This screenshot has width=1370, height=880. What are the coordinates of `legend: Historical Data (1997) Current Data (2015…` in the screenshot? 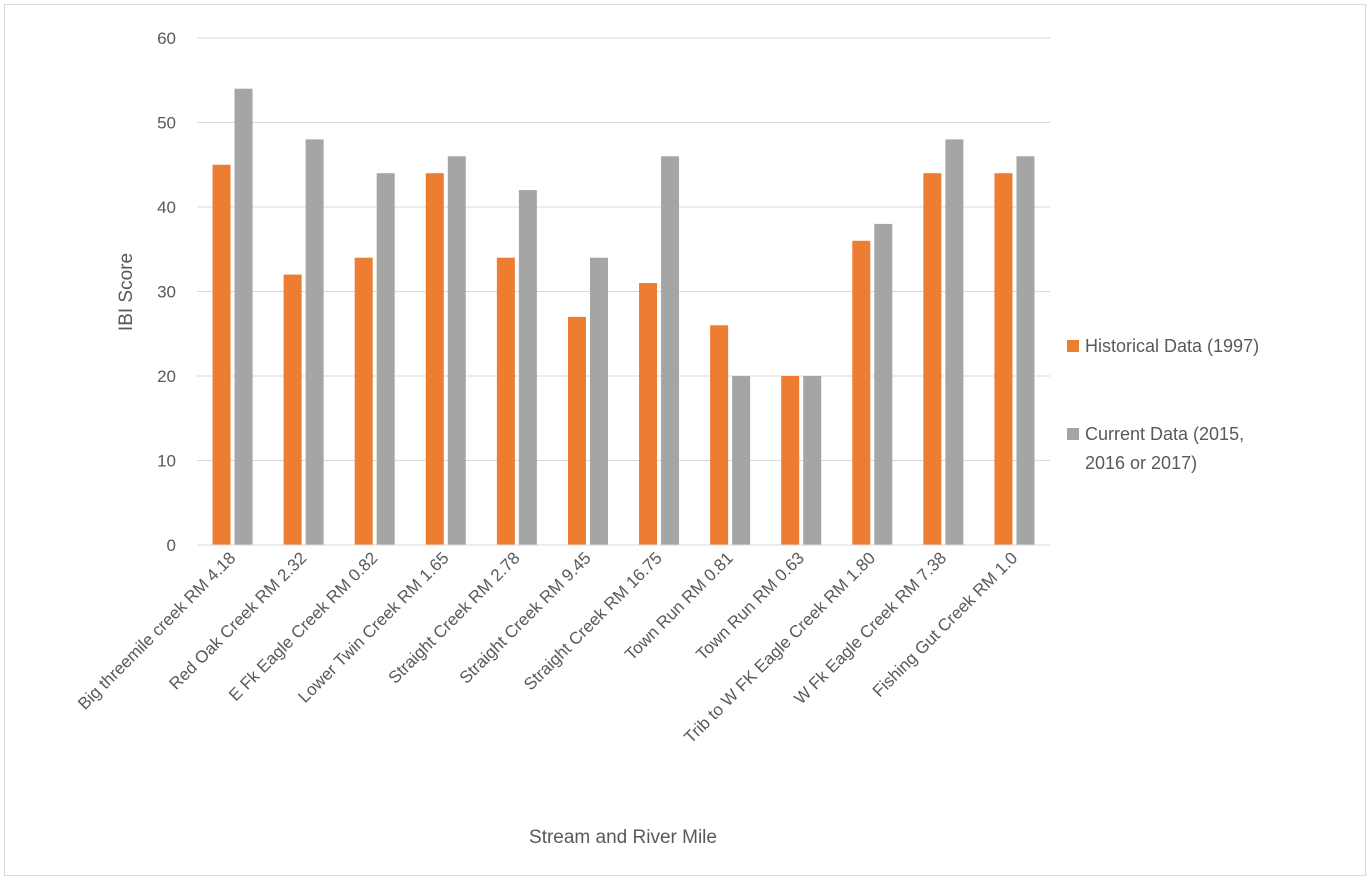 It's located at (1163, 404).